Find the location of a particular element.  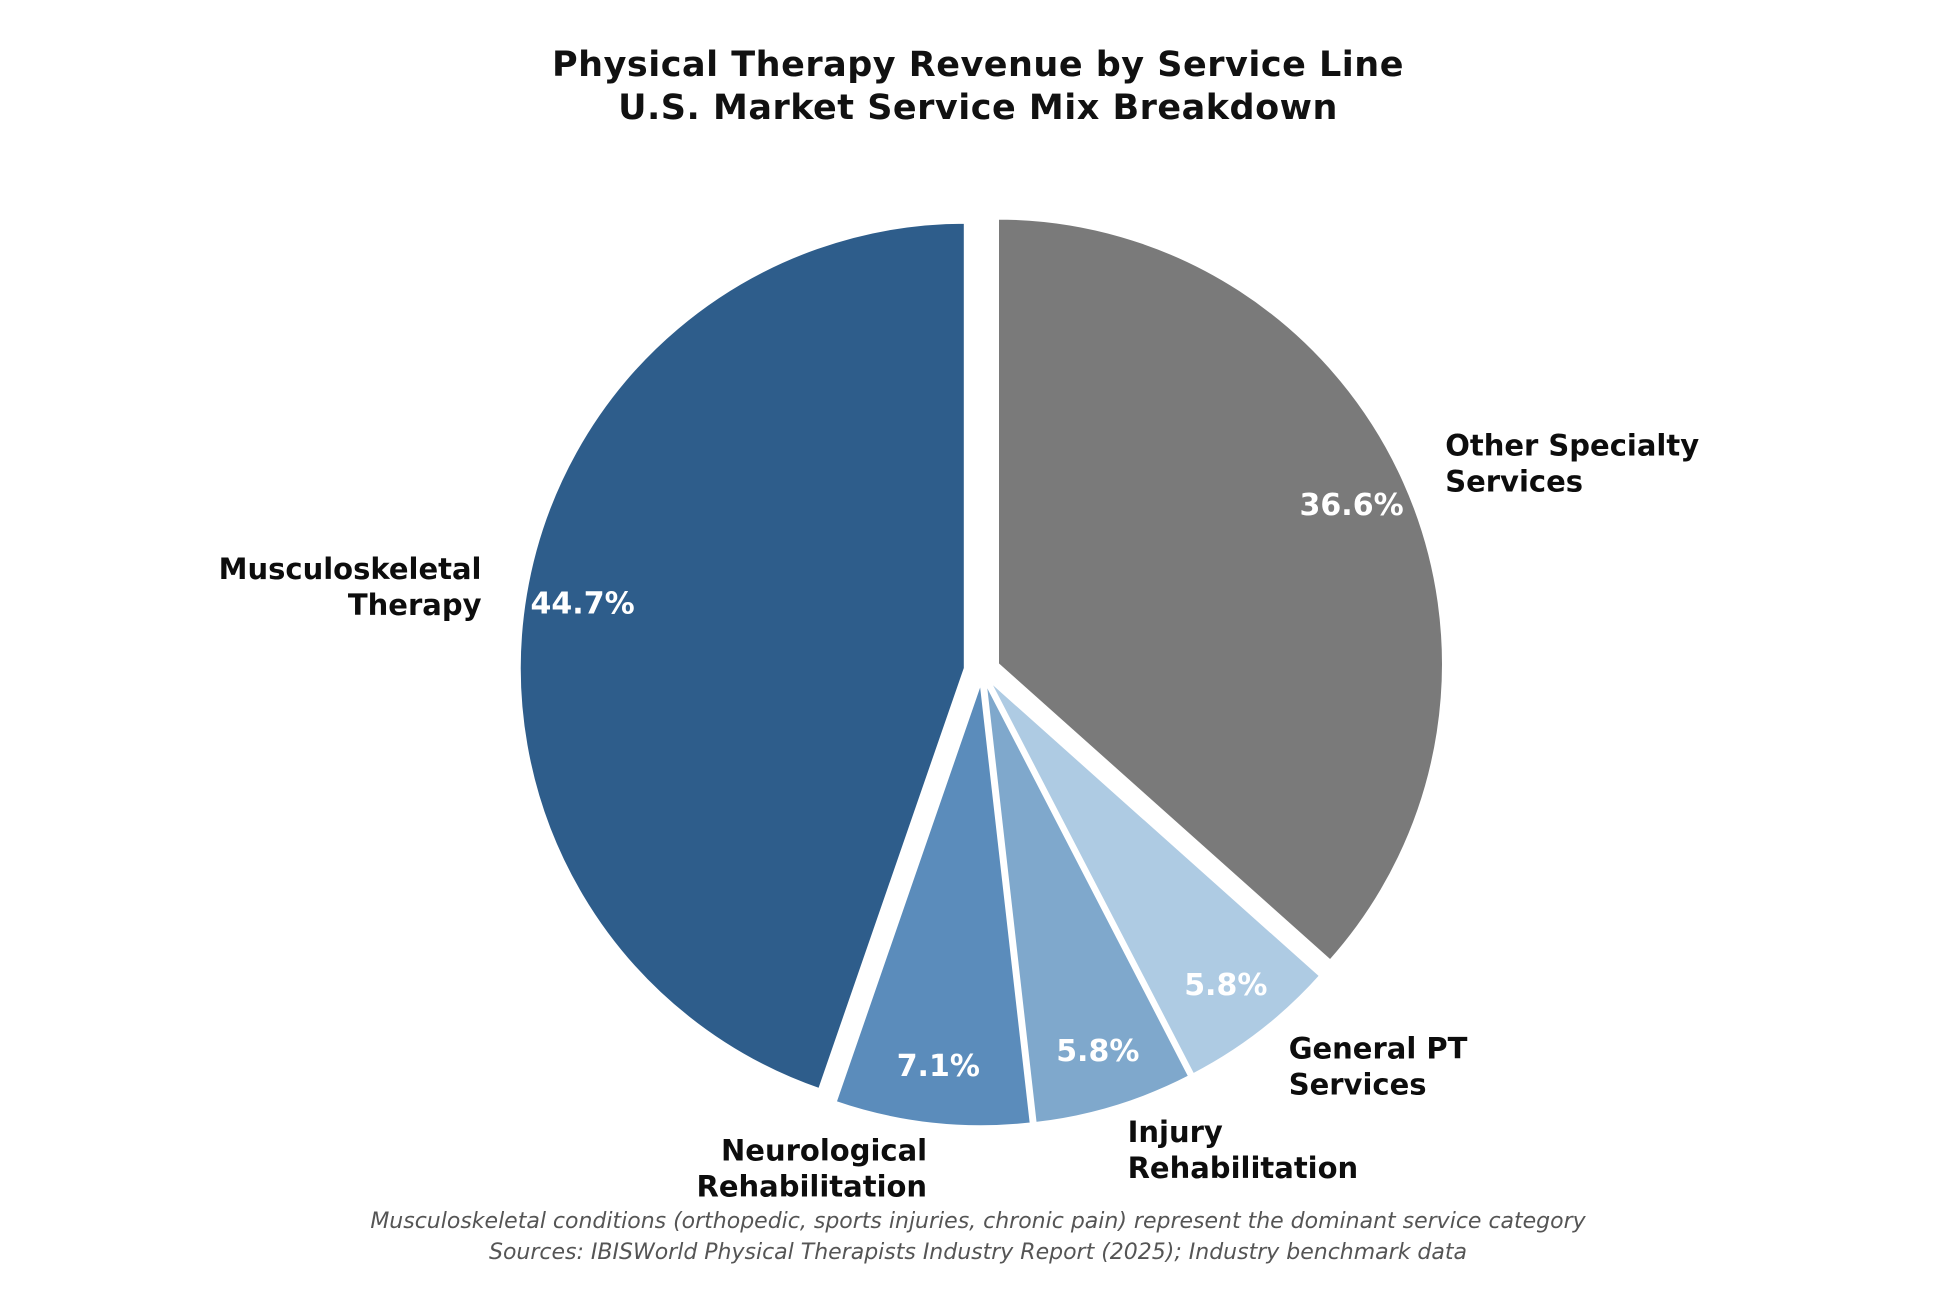

pie-slice-neurological-rehabilitation is located at coordinates (933, 904).